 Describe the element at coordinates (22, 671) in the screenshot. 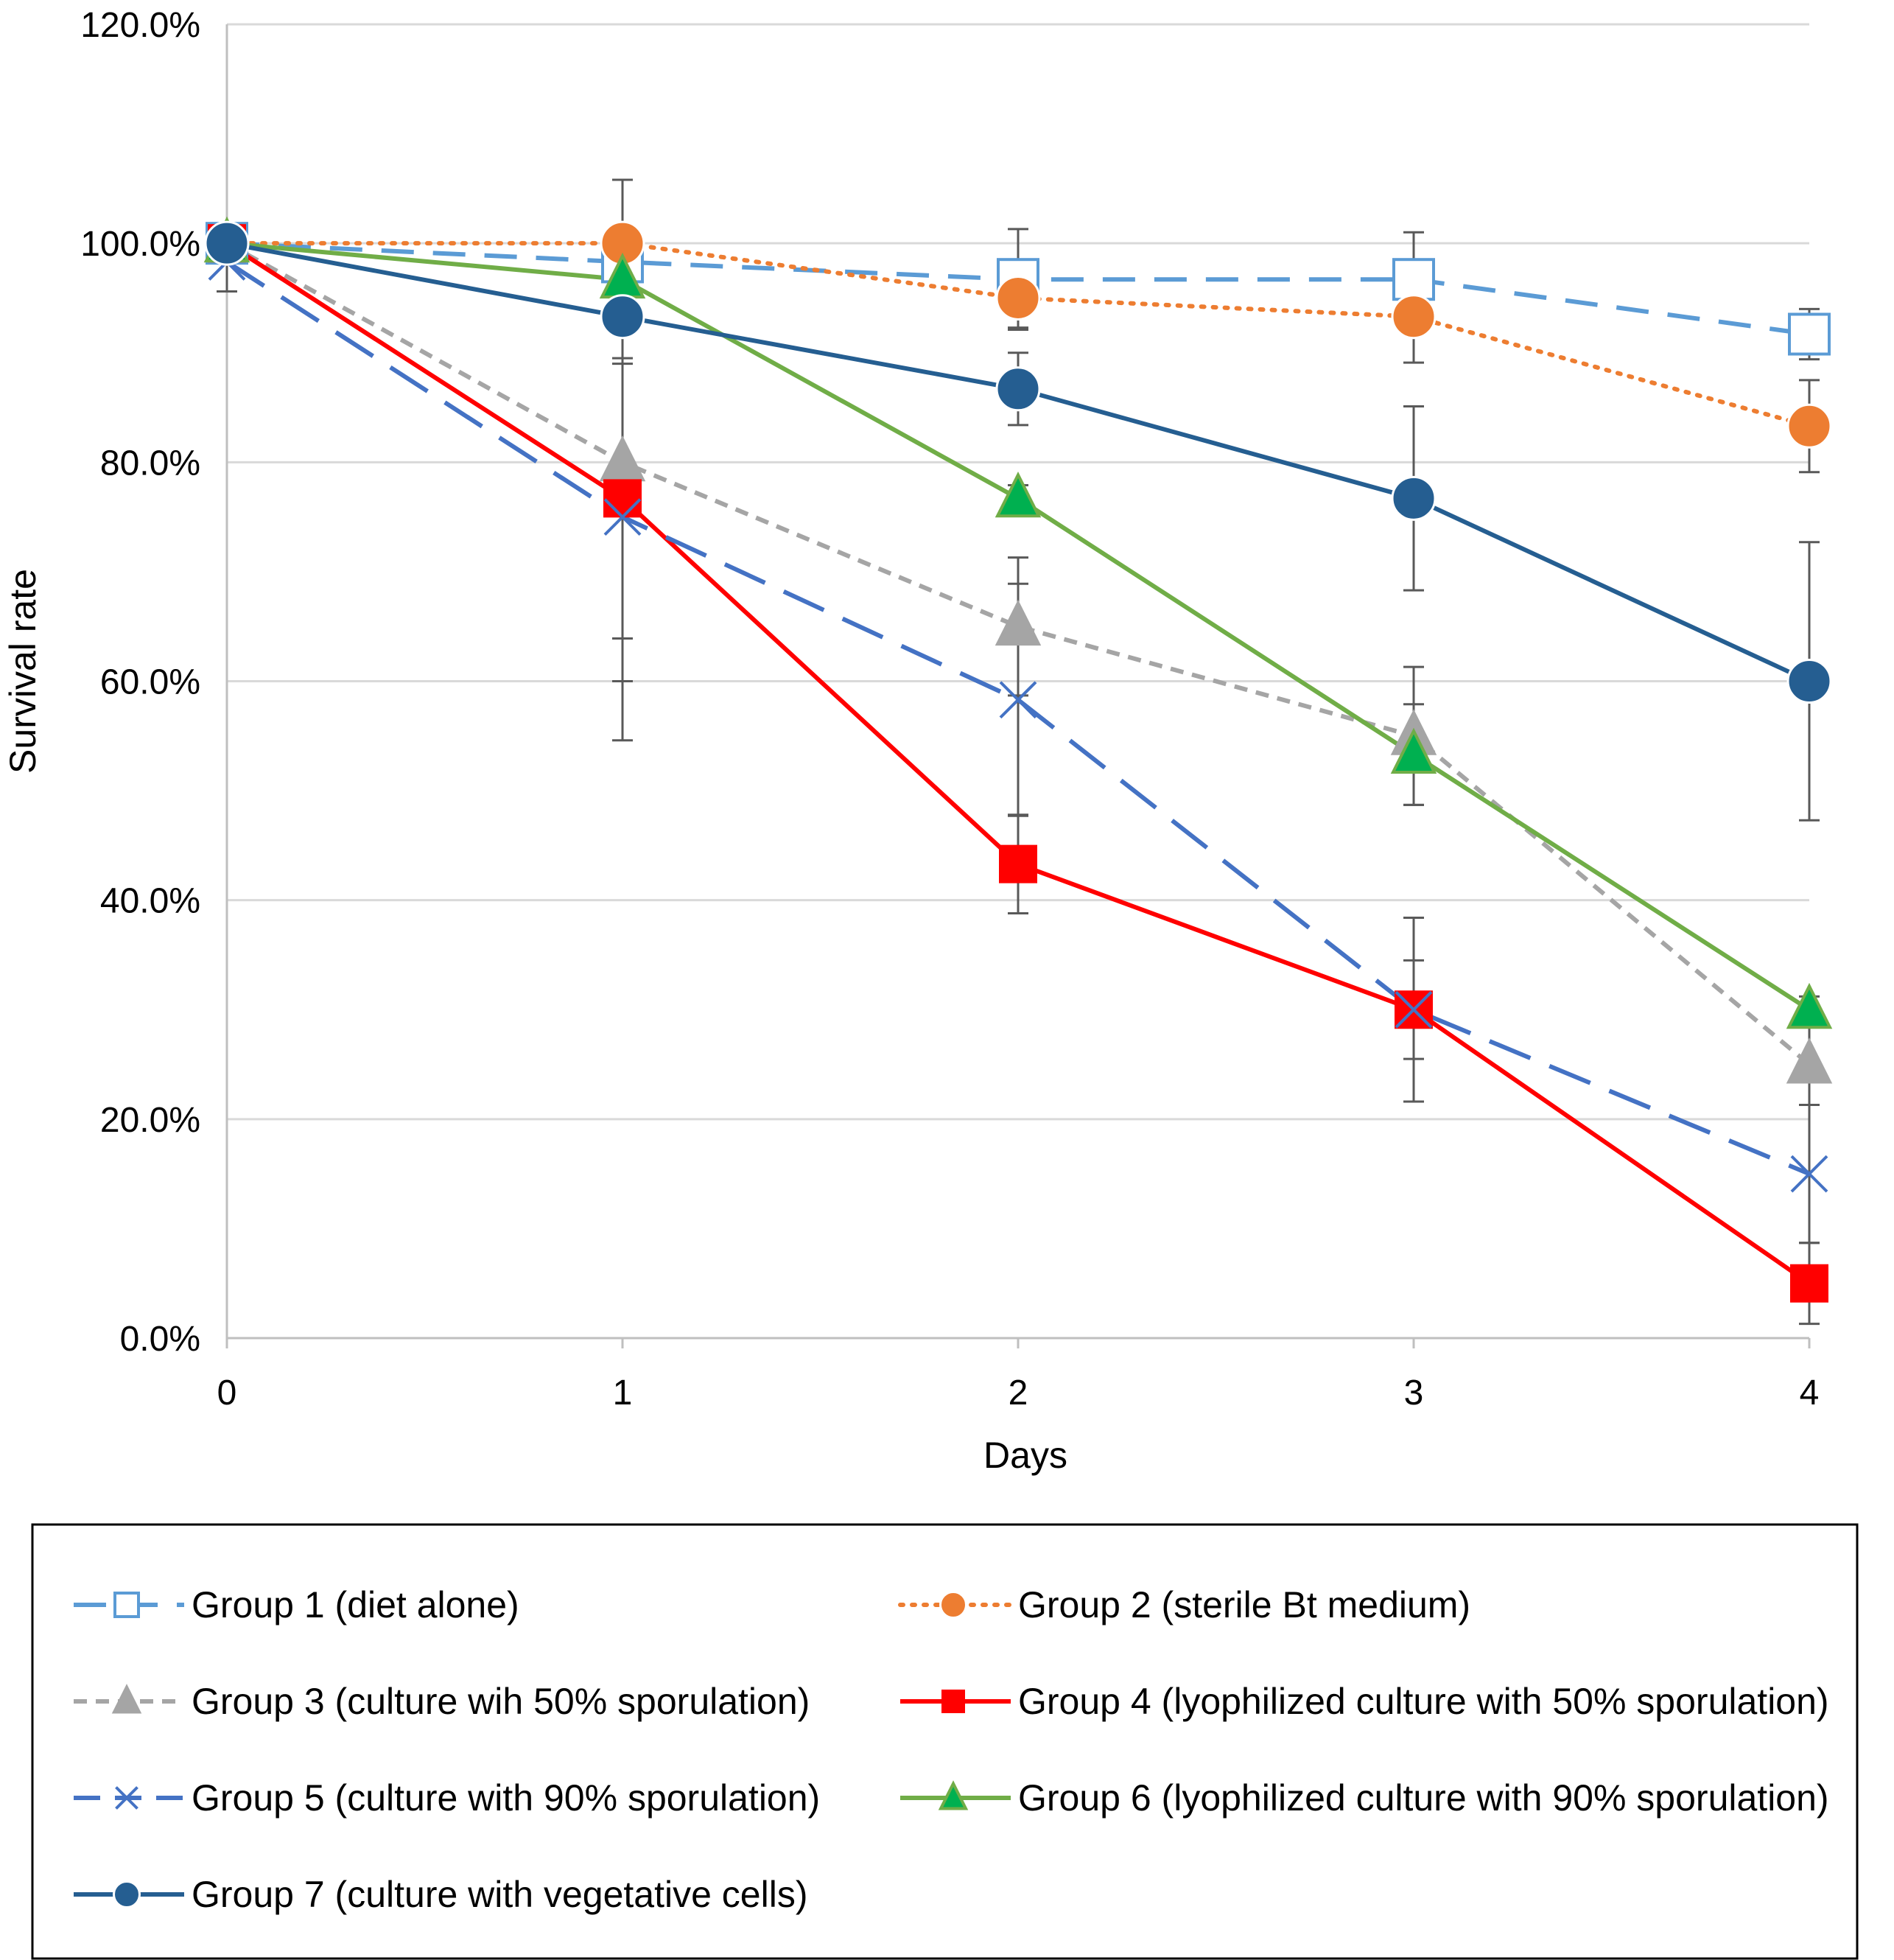

I see `y-axis-title: Survival rate` at that location.